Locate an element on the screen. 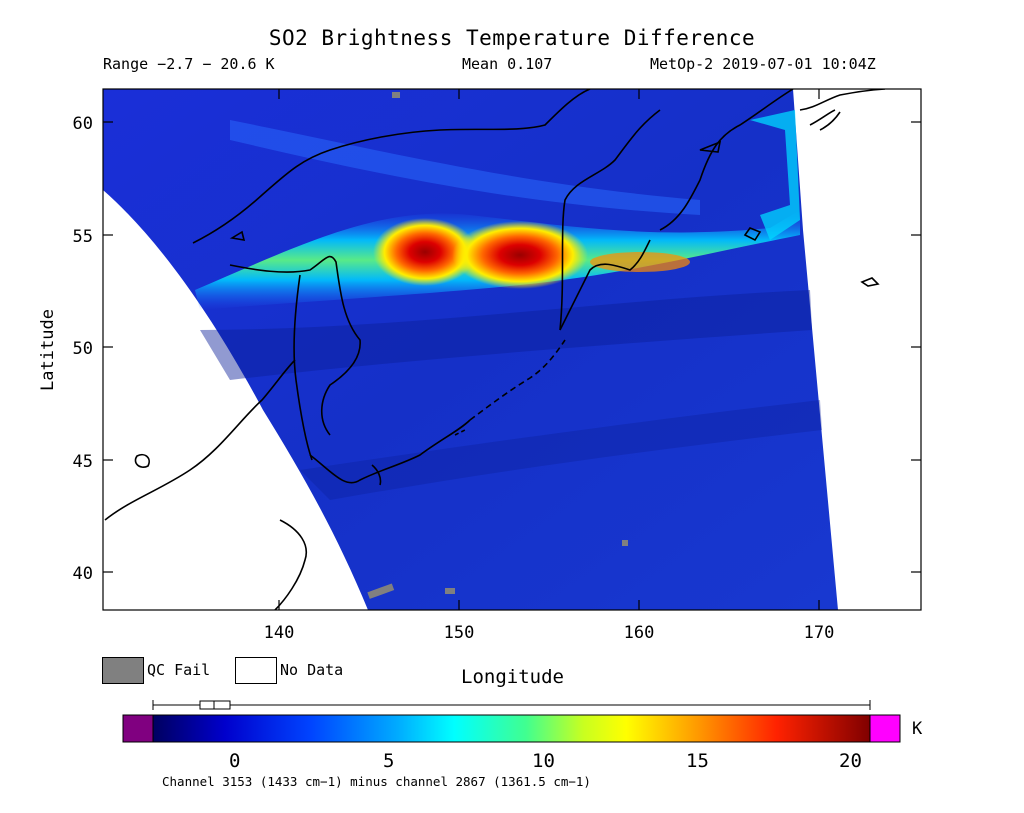  qc-fail-swatch is located at coordinates (123, 670).